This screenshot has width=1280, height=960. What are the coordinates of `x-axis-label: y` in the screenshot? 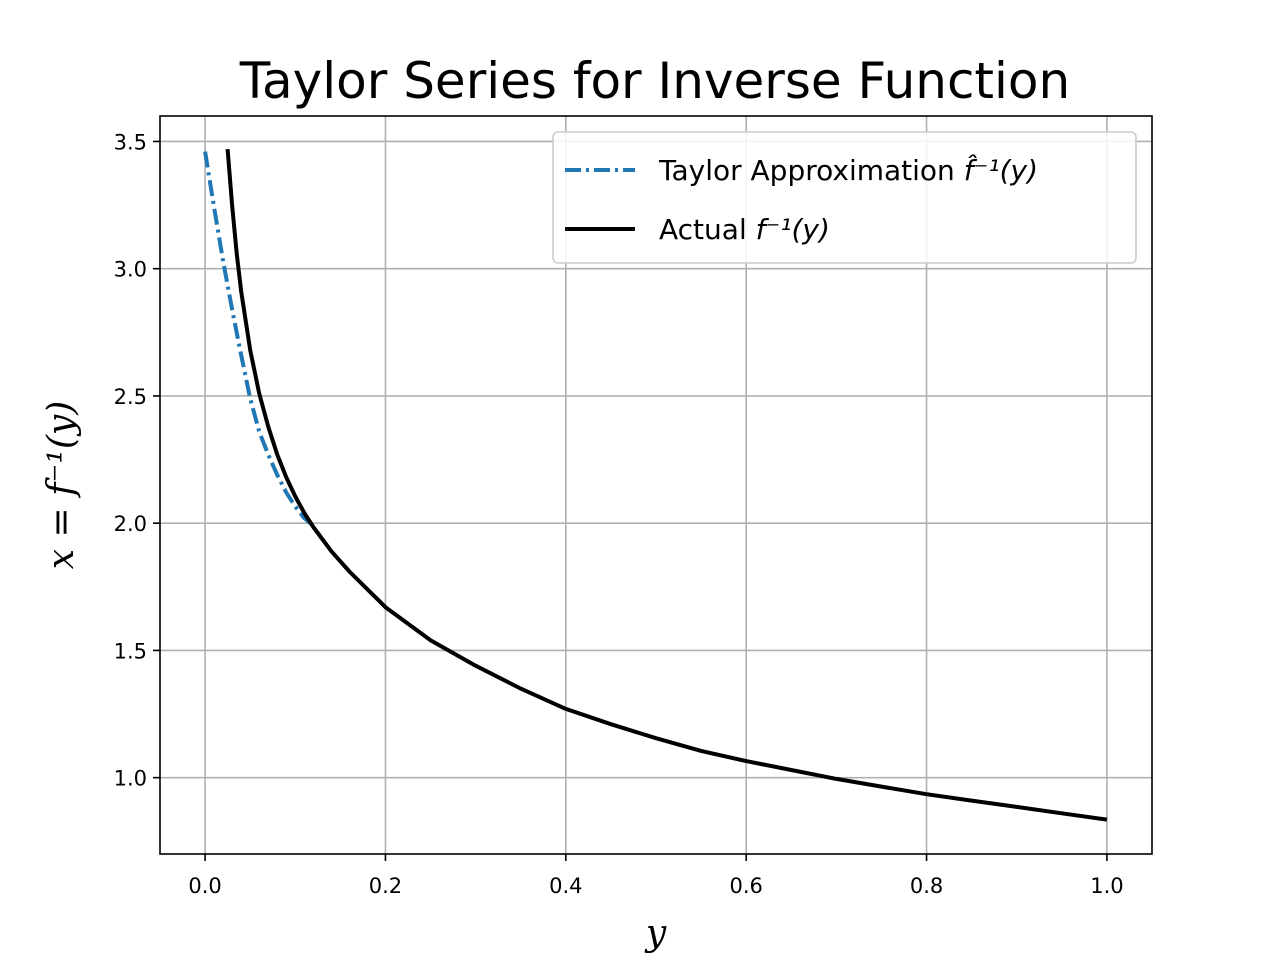 It's located at (655, 933).